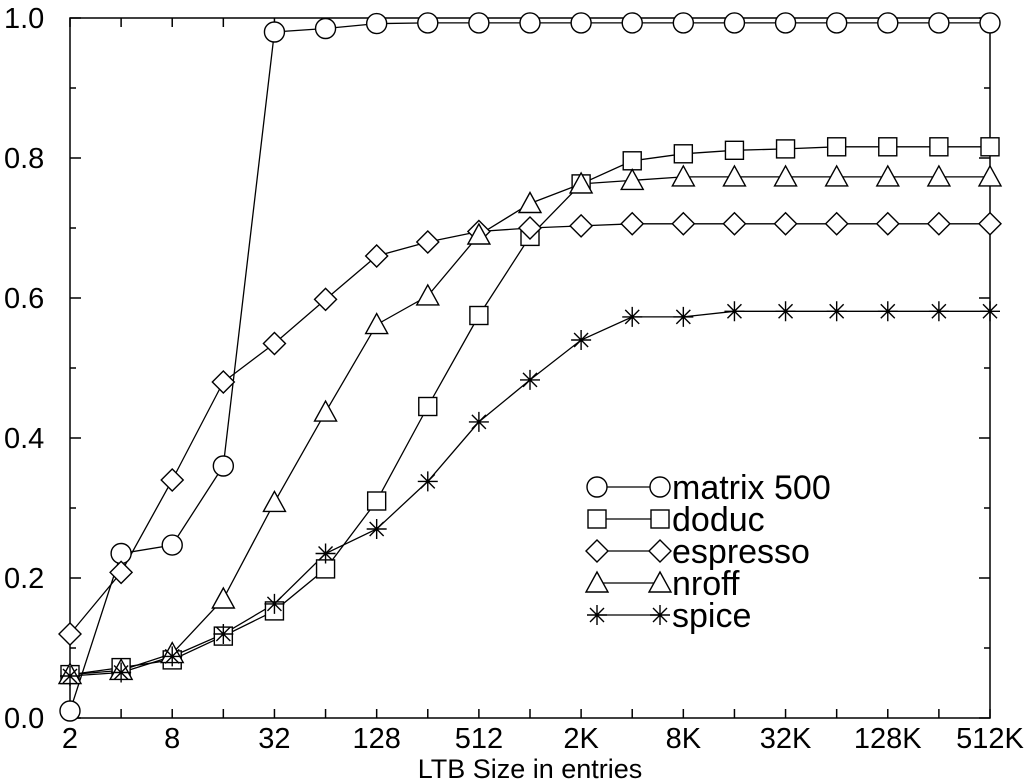  I want to click on x-tick-label: 128, so click(376, 739).